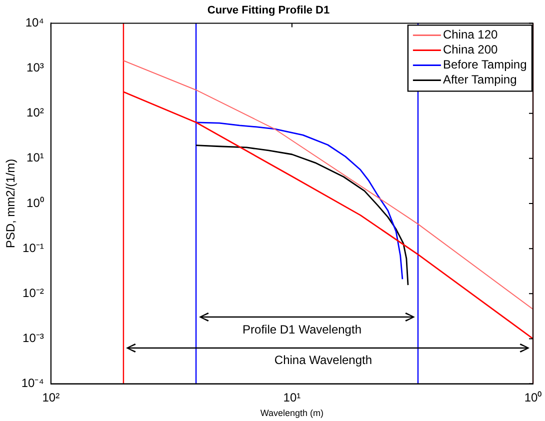 The image size is (545, 421). I want to click on x-tick-label: 10⁰, so click(533, 397).